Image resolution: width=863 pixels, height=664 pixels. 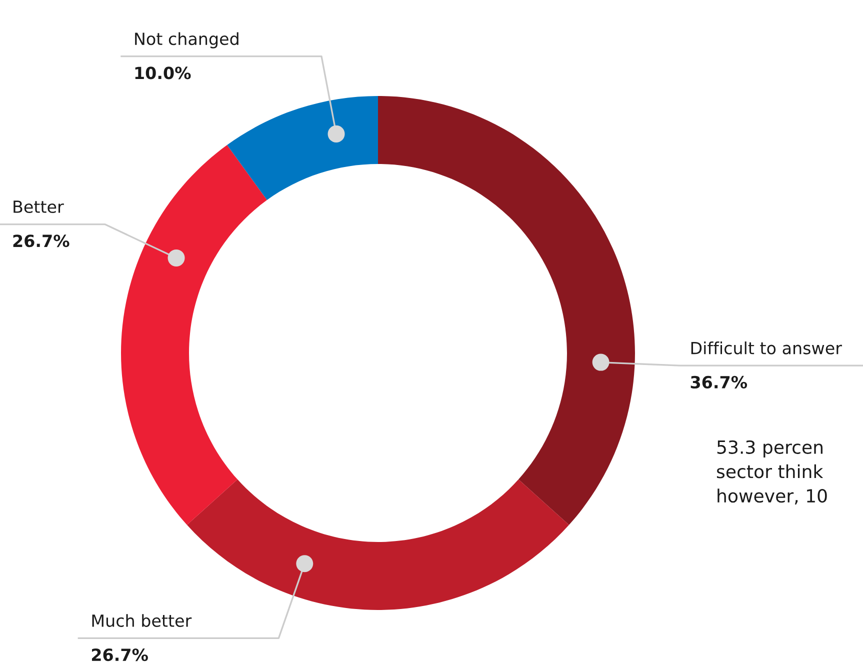 I want to click on slice-label: Not changed, so click(x=186, y=40).